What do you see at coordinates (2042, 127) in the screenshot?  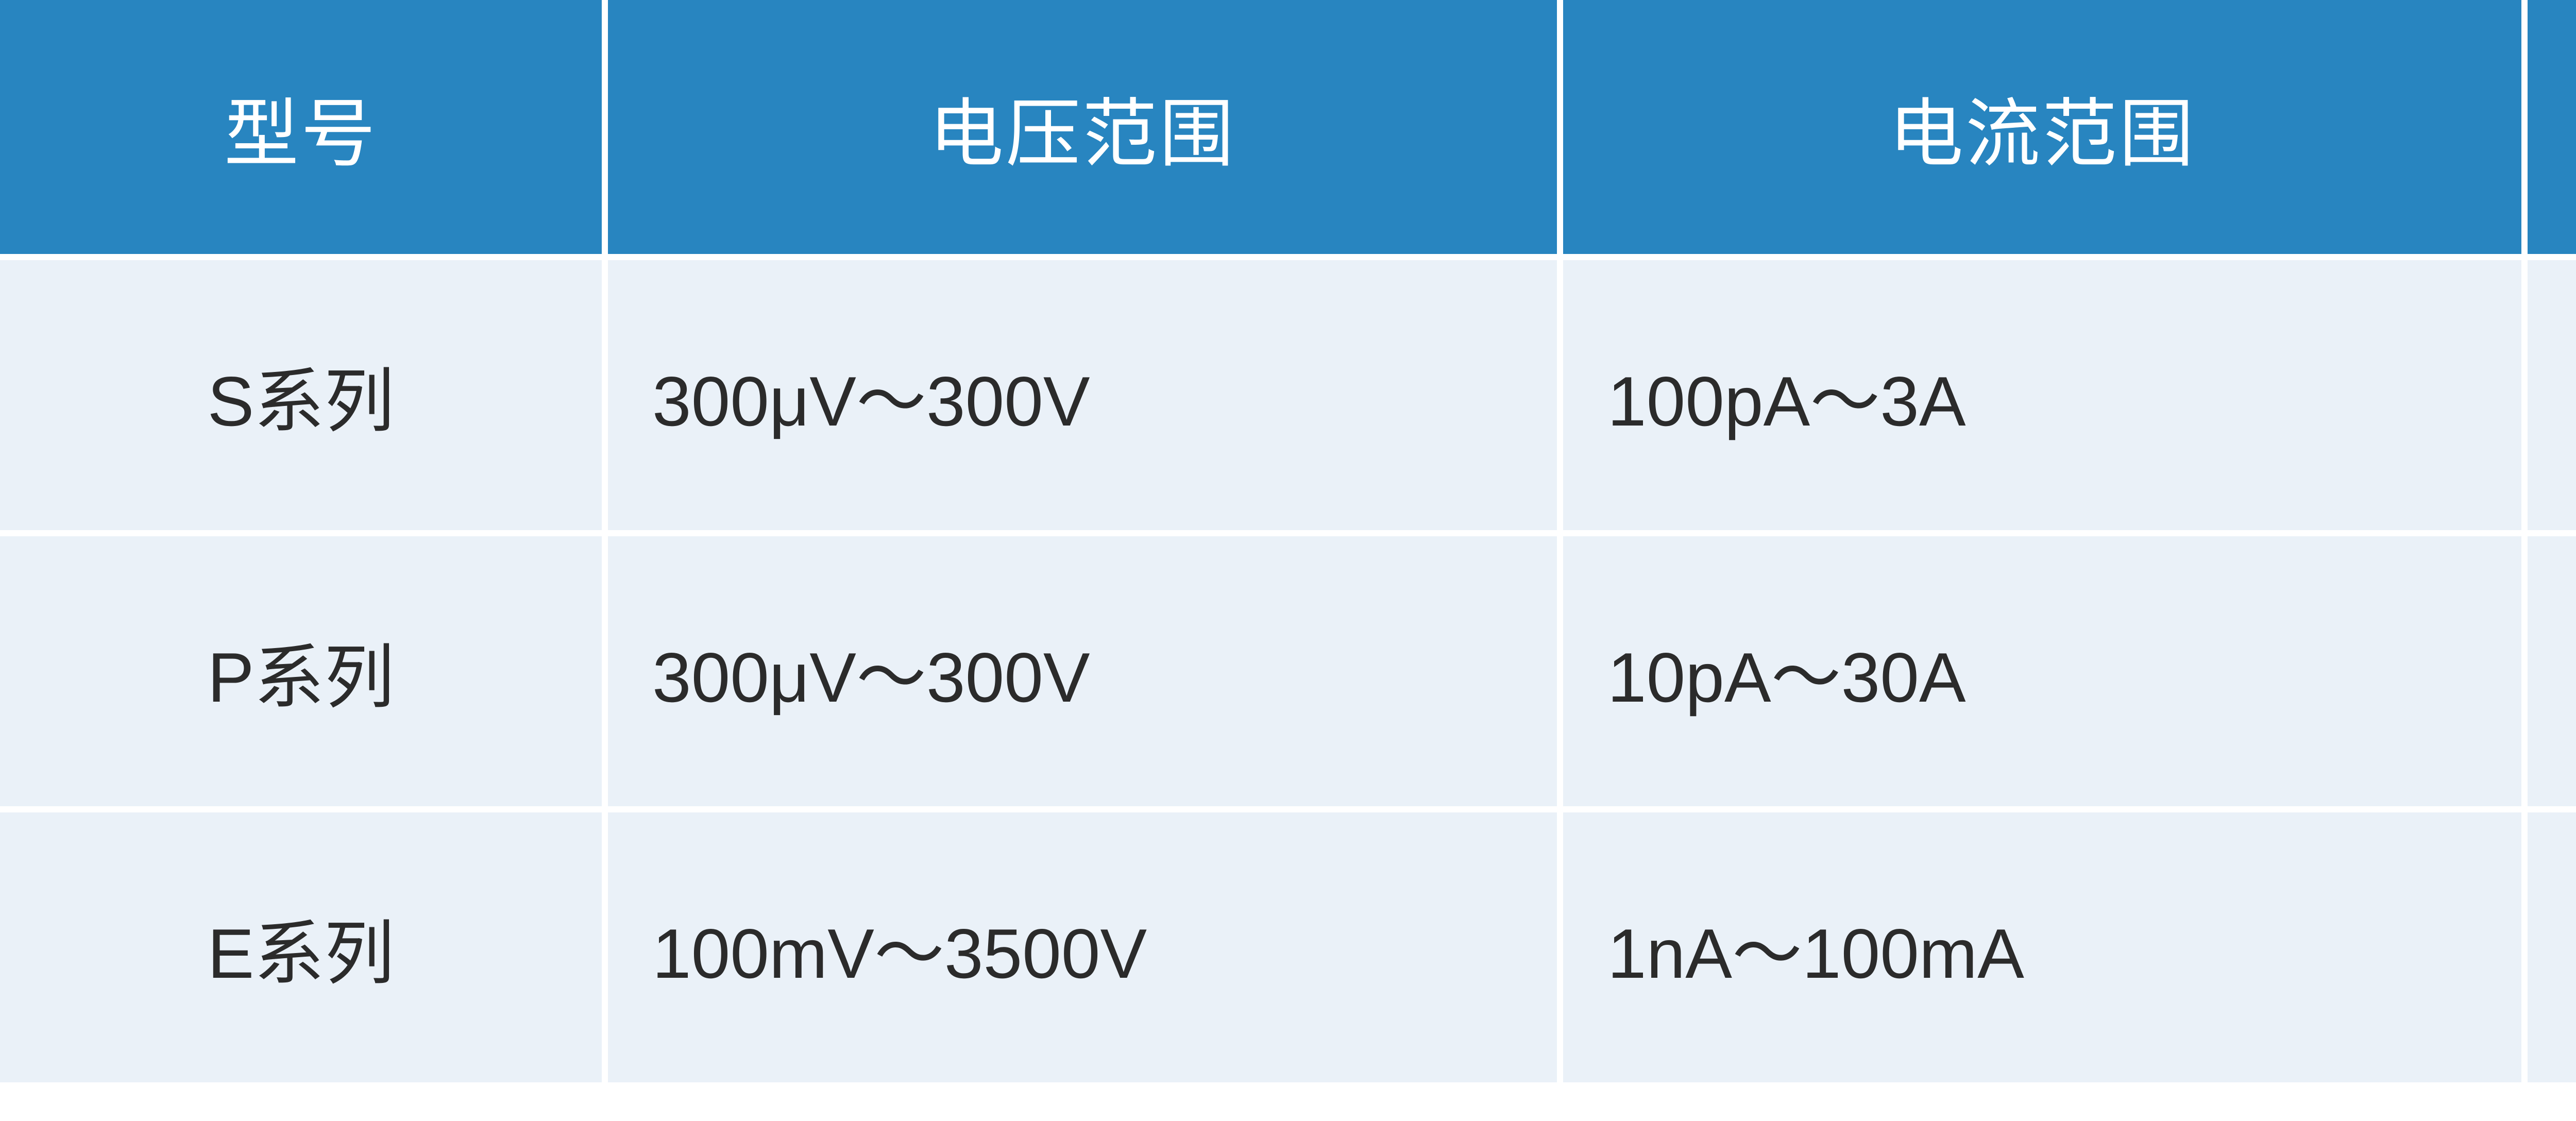 I see `column-header-current-range: 电流范围` at bounding box center [2042, 127].